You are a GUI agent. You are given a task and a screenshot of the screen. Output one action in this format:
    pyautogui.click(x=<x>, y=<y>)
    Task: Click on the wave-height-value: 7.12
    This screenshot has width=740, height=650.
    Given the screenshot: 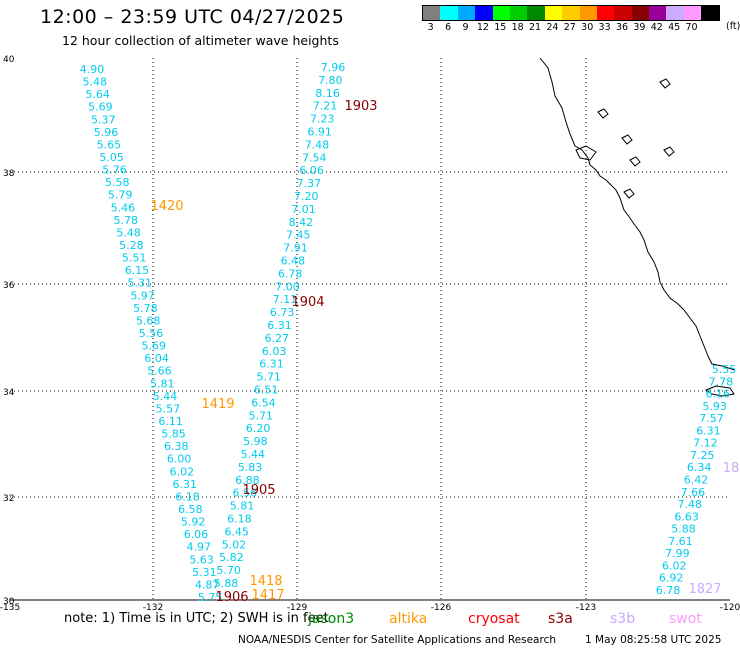 What is the action you would take?
    pyautogui.click(x=705, y=443)
    